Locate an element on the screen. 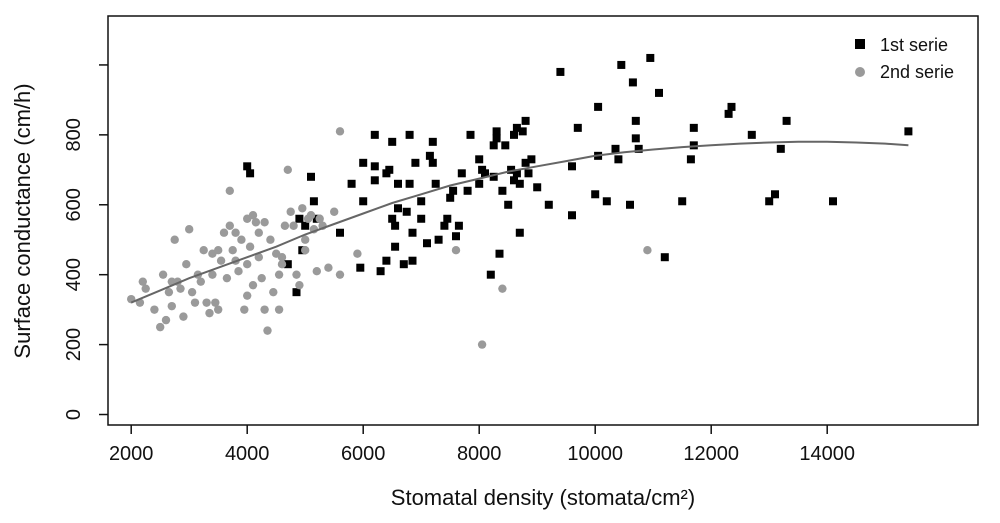 This screenshot has height=523, width=1000. x-tick-label: 4000 is located at coordinates (247, 454).